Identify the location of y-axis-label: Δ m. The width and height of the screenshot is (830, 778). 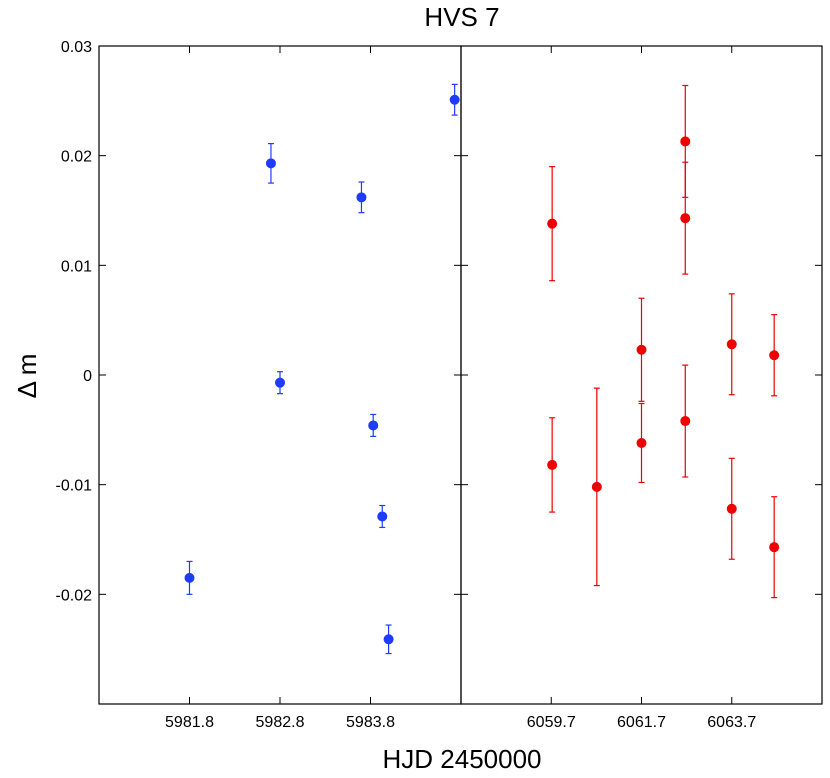
(27, 376).